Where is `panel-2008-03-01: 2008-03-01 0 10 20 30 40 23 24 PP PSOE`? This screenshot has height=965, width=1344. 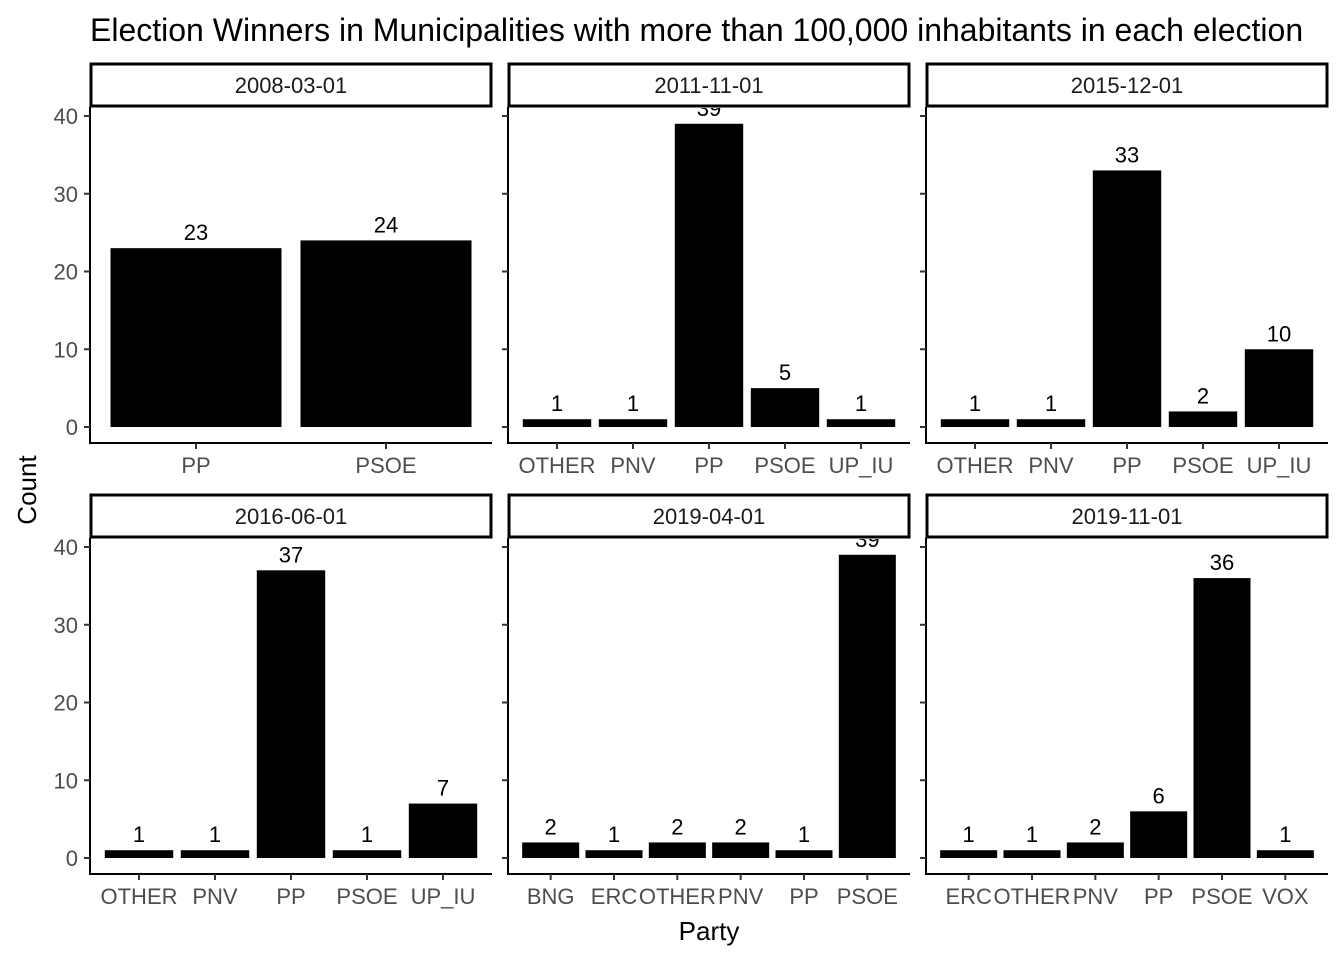
panel-2008-03-01: 2008-03-01 0 10 20 30 40 23 24 PP PSOE is located at coordinates (273, 270).